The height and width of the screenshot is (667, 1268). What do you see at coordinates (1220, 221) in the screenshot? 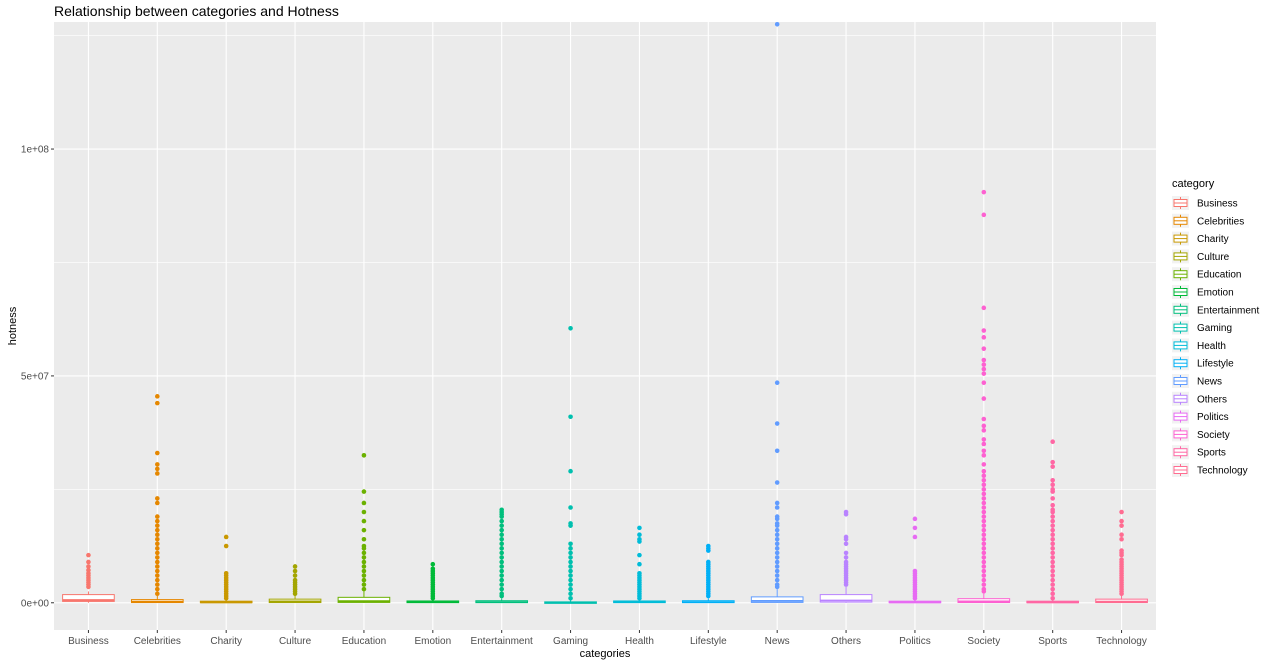
I see `legend-label: Celebrities` at bounding box center [1220, 221].